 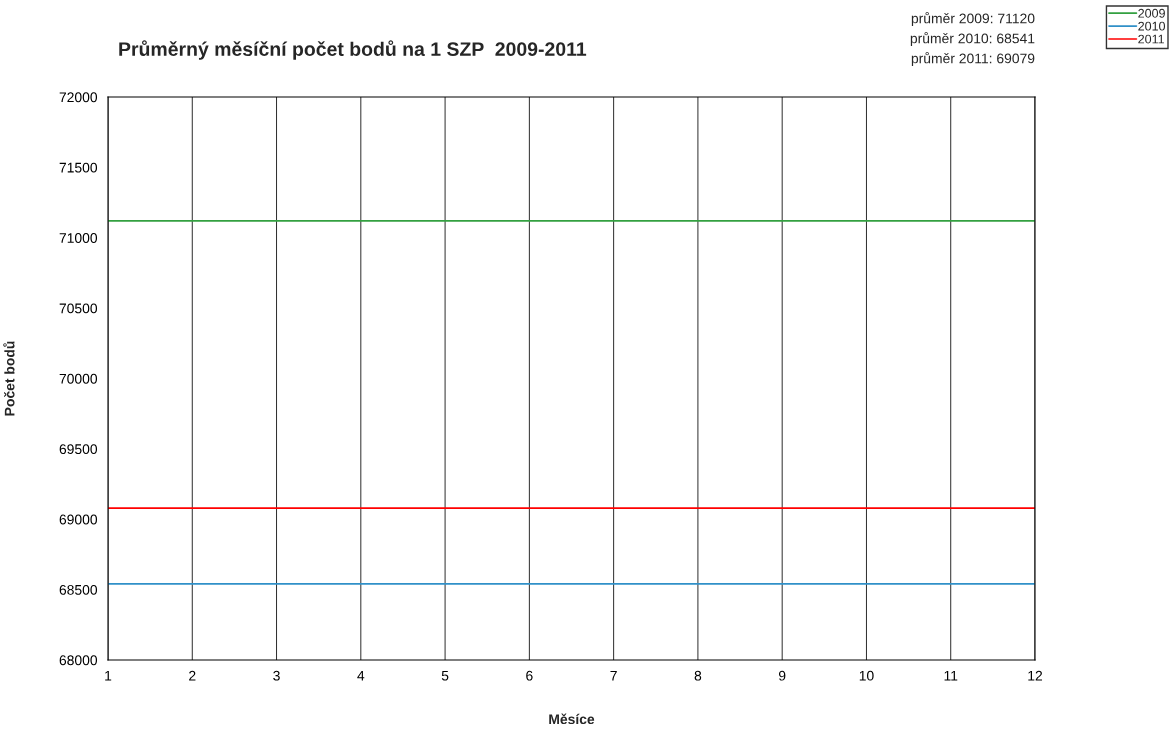 I want to click on x-tick-label: 1, so click(x=108, y=675).